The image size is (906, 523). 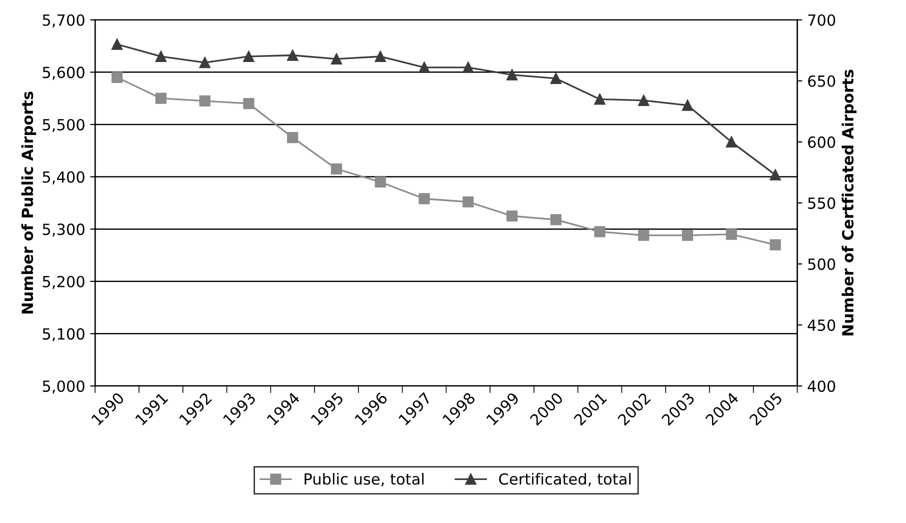 I want to click on y2-tick-label: 550, so click(x=822, y=203).